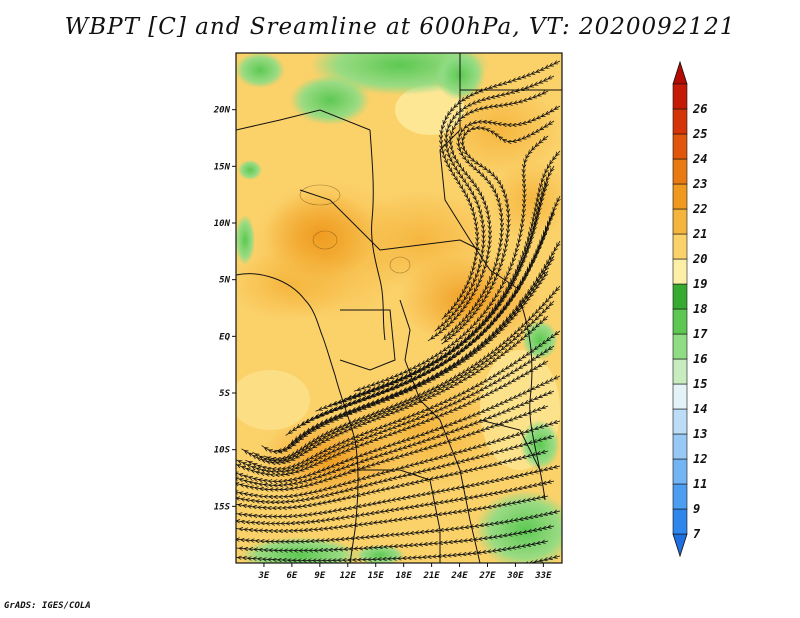 This screenshot has height=618, width=800. What do you see at coordinates (699, 134) in the screenshot?
I see `colorbar-label: 25` at bounding box center [699, 134].